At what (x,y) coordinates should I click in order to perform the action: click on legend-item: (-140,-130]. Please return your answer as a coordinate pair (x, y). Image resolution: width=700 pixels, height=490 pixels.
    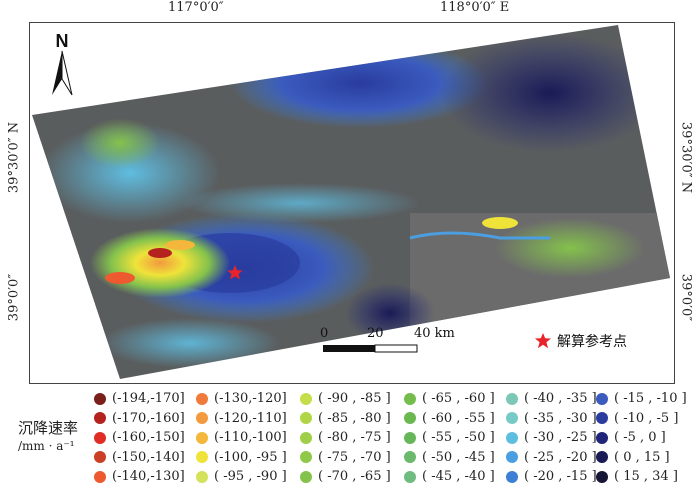
    Looking at the image, I should click on (139, 477).